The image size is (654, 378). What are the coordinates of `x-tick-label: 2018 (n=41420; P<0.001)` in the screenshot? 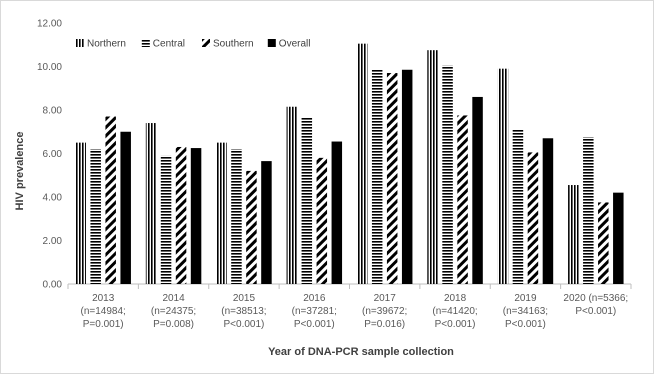 It's located at (454, 311).